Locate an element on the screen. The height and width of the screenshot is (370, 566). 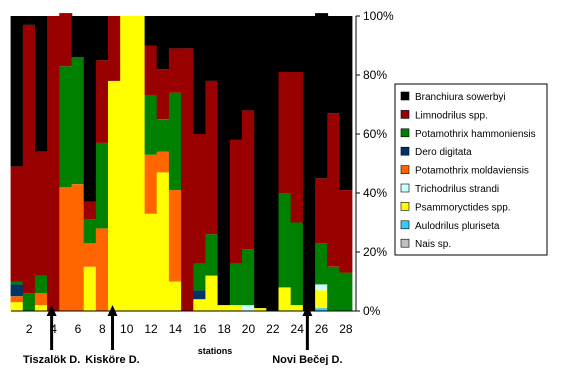
x-tick-label: 26 is located at coordinates (322, 329).